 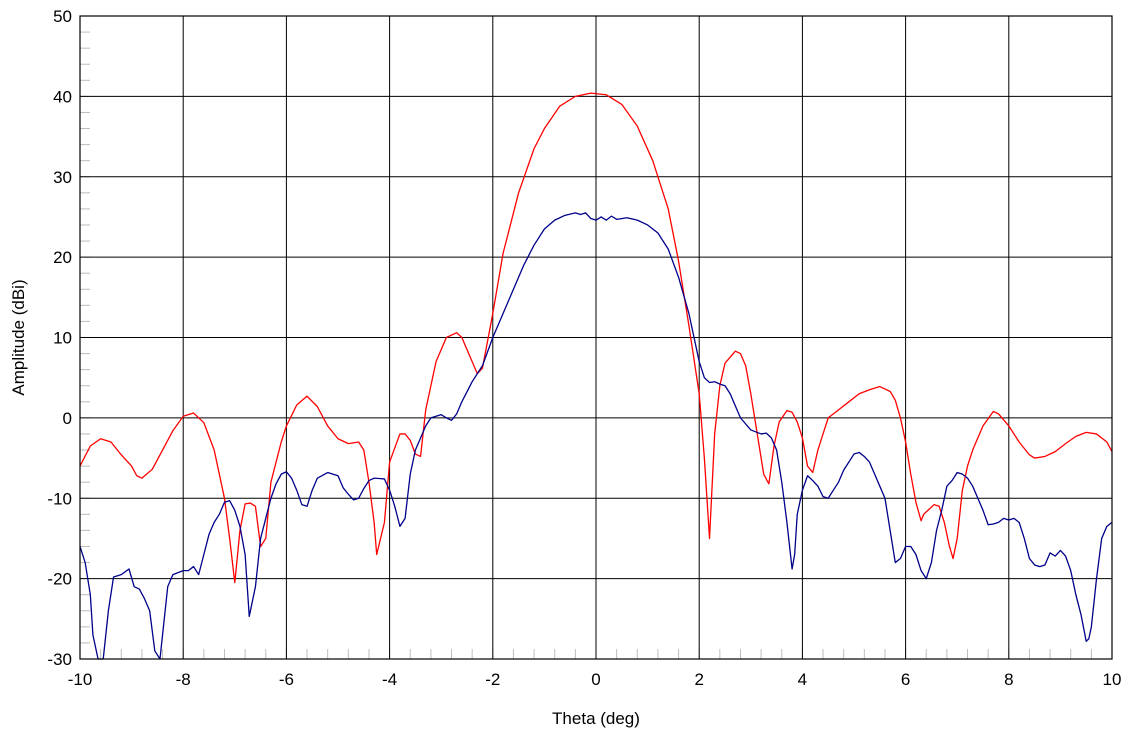 I want to click on x-tick-label: 6, so click(x=905, y=679).